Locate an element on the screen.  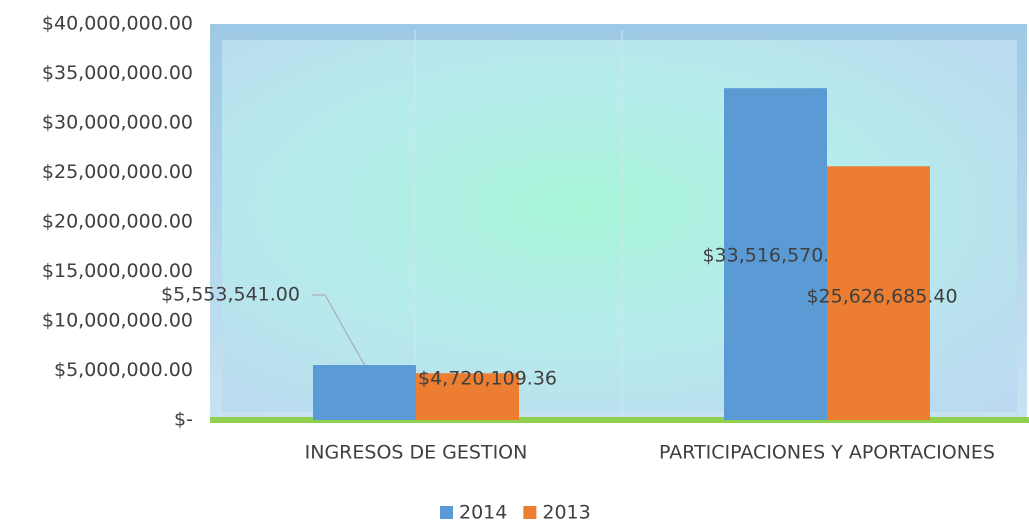
y-tick-label: $5,000,000.00 is located at coordinates (123, 370).